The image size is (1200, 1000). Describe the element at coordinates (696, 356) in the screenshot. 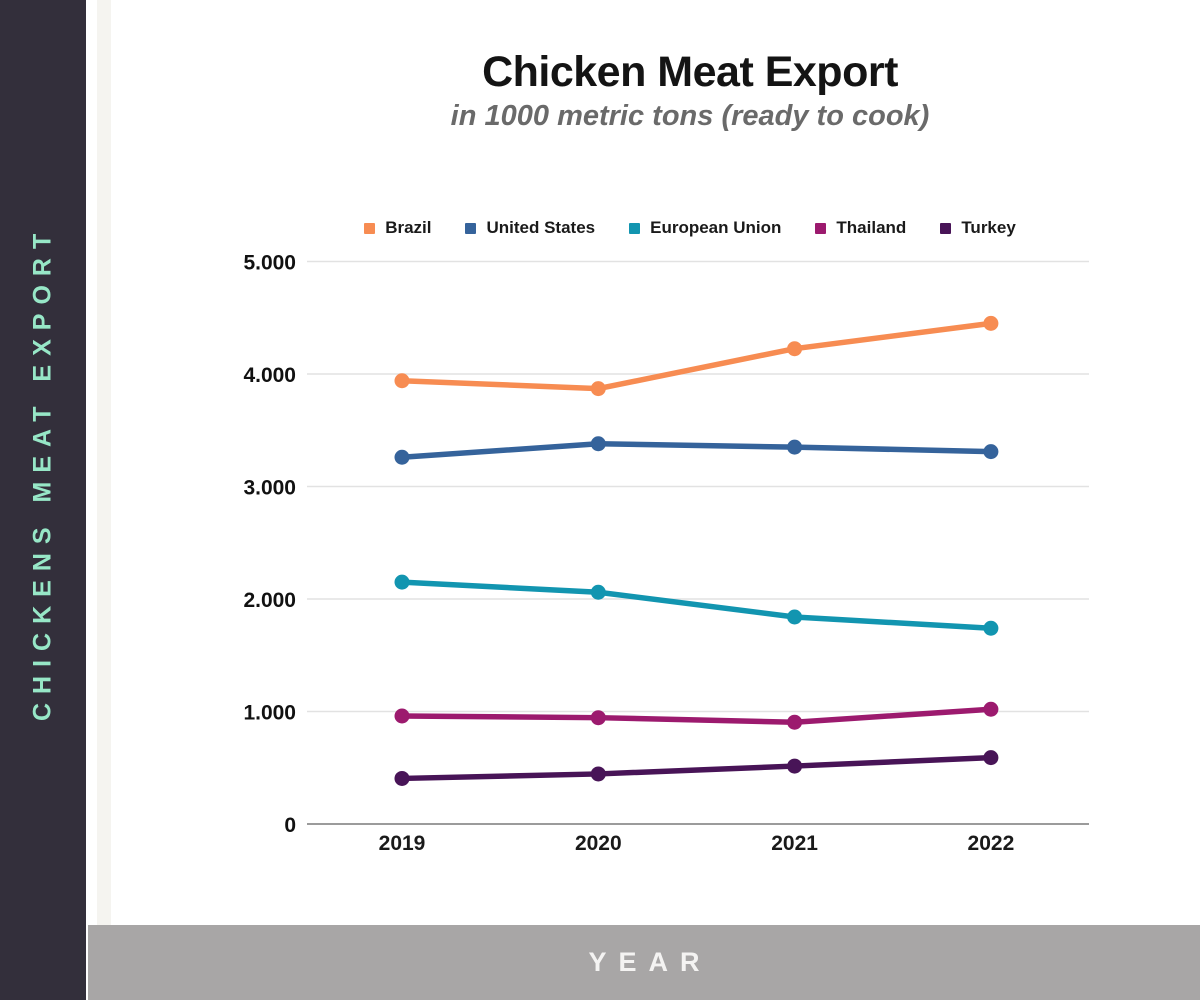

I see `series-line-brazil` at that location.